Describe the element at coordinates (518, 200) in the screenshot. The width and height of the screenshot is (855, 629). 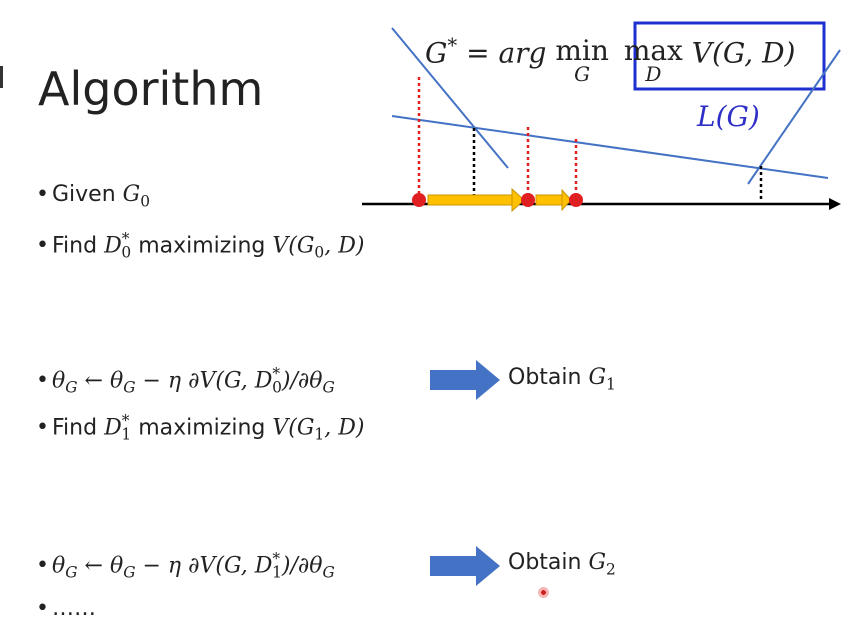
I see `orange-arrow-1-head` at that location.